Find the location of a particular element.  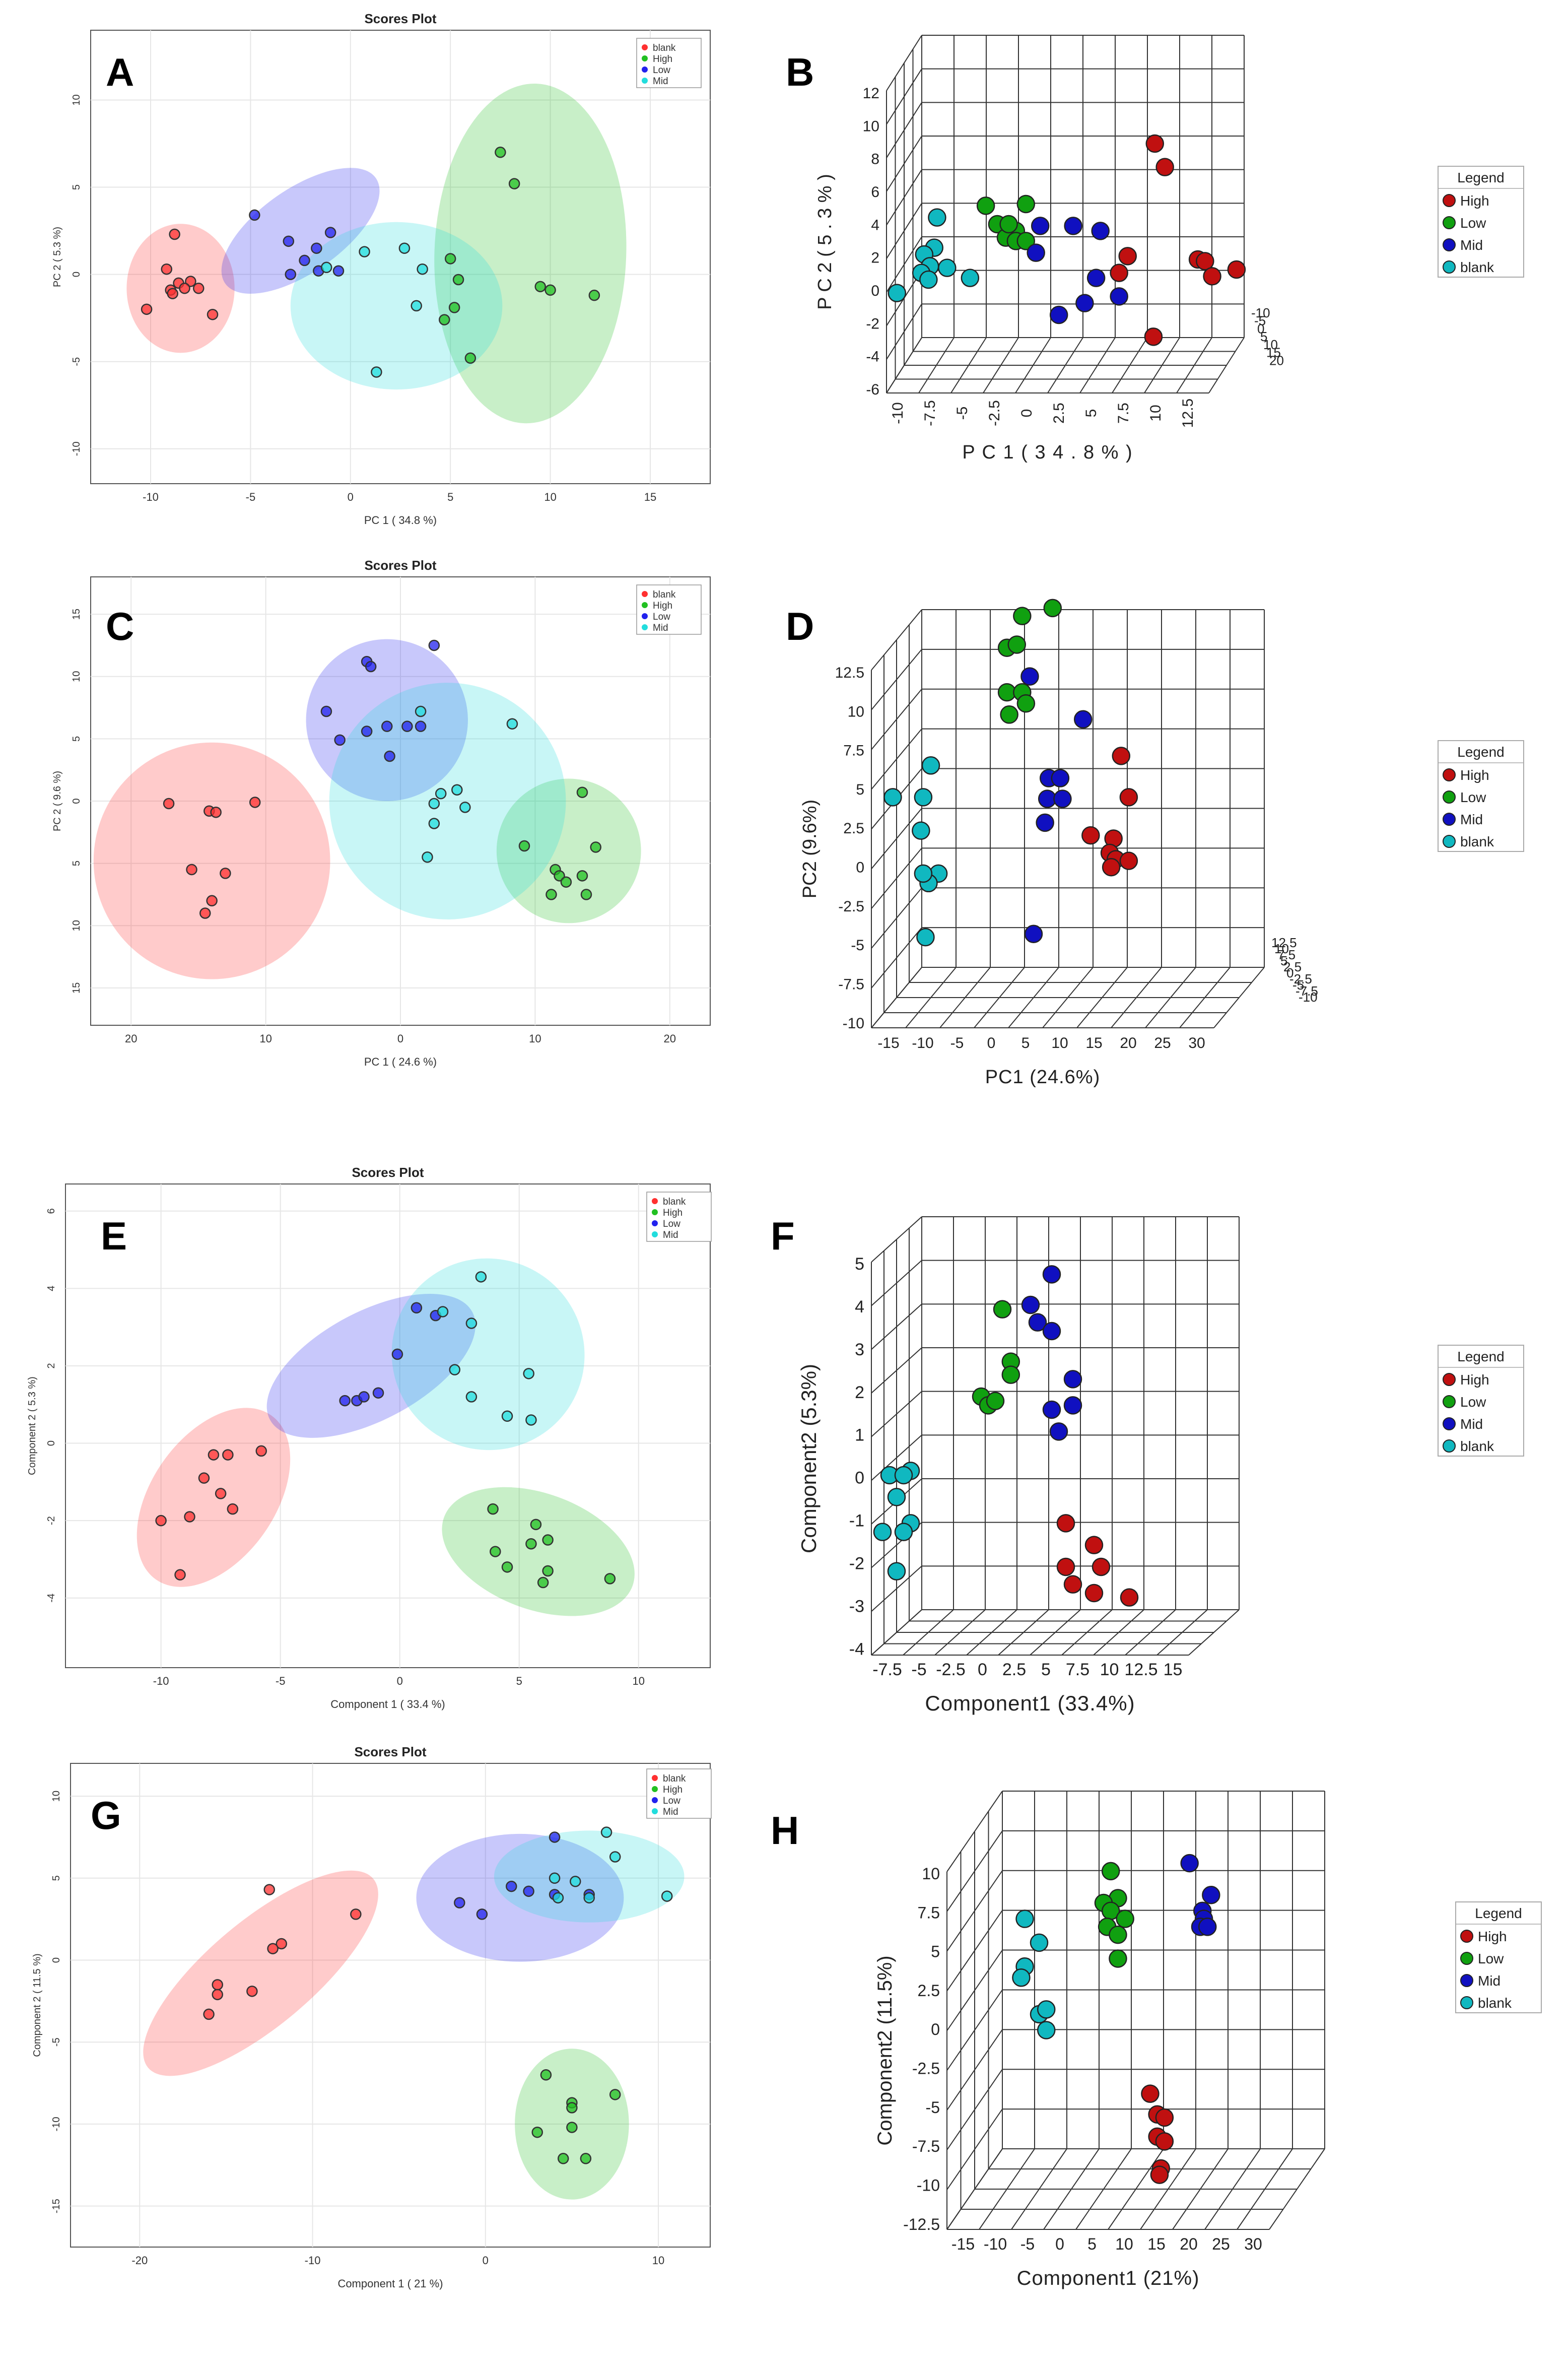

y-tick-label: -4 is located at coordinates (857, 1649).